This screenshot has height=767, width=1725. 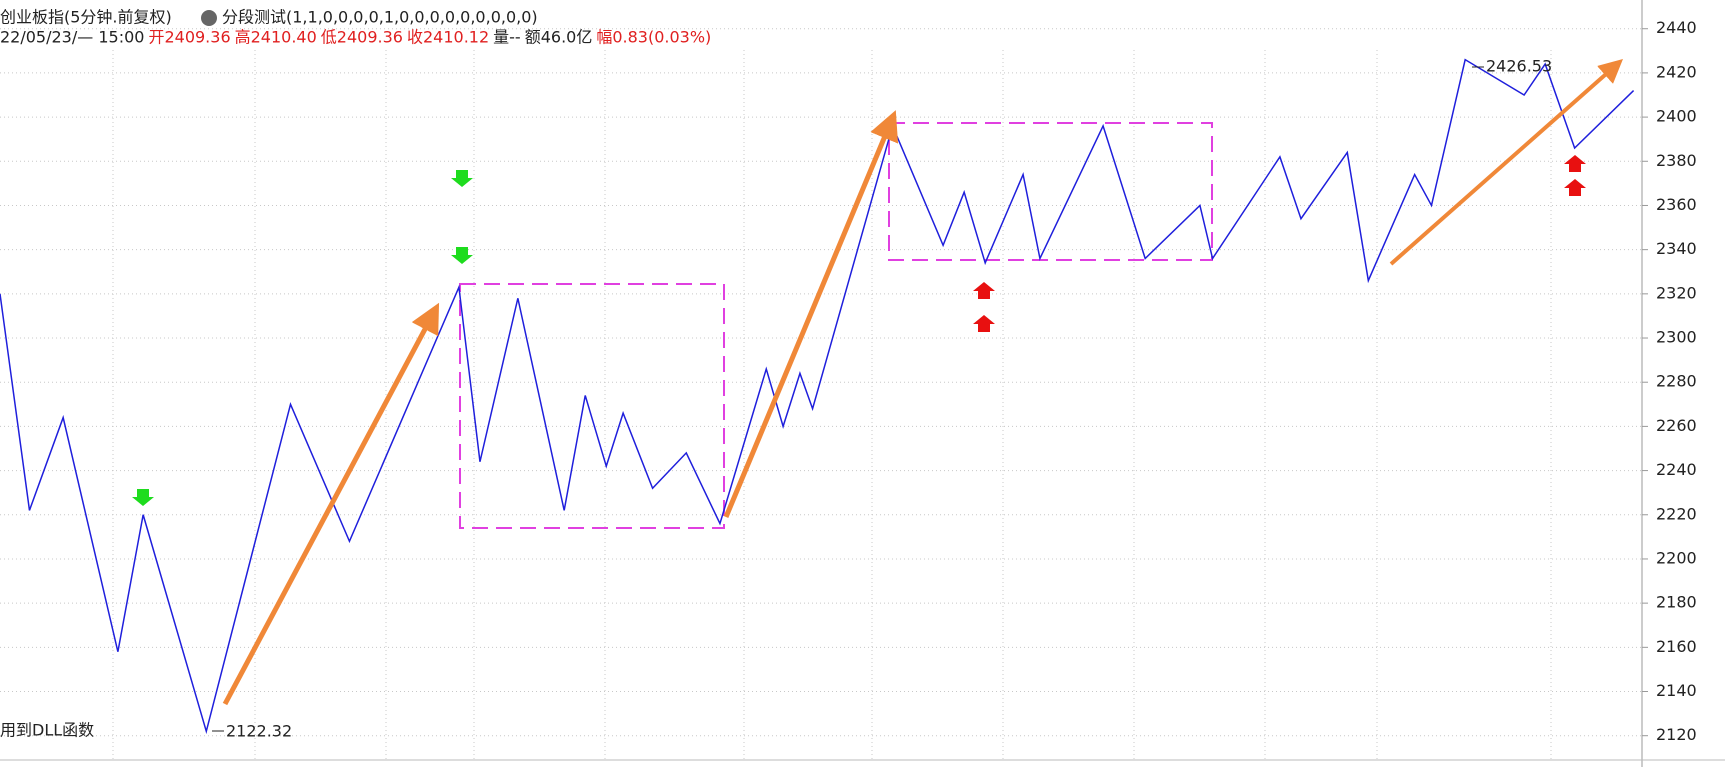 I want to click on quote-amount: 额46.0亿, so click(x=559, y=37).